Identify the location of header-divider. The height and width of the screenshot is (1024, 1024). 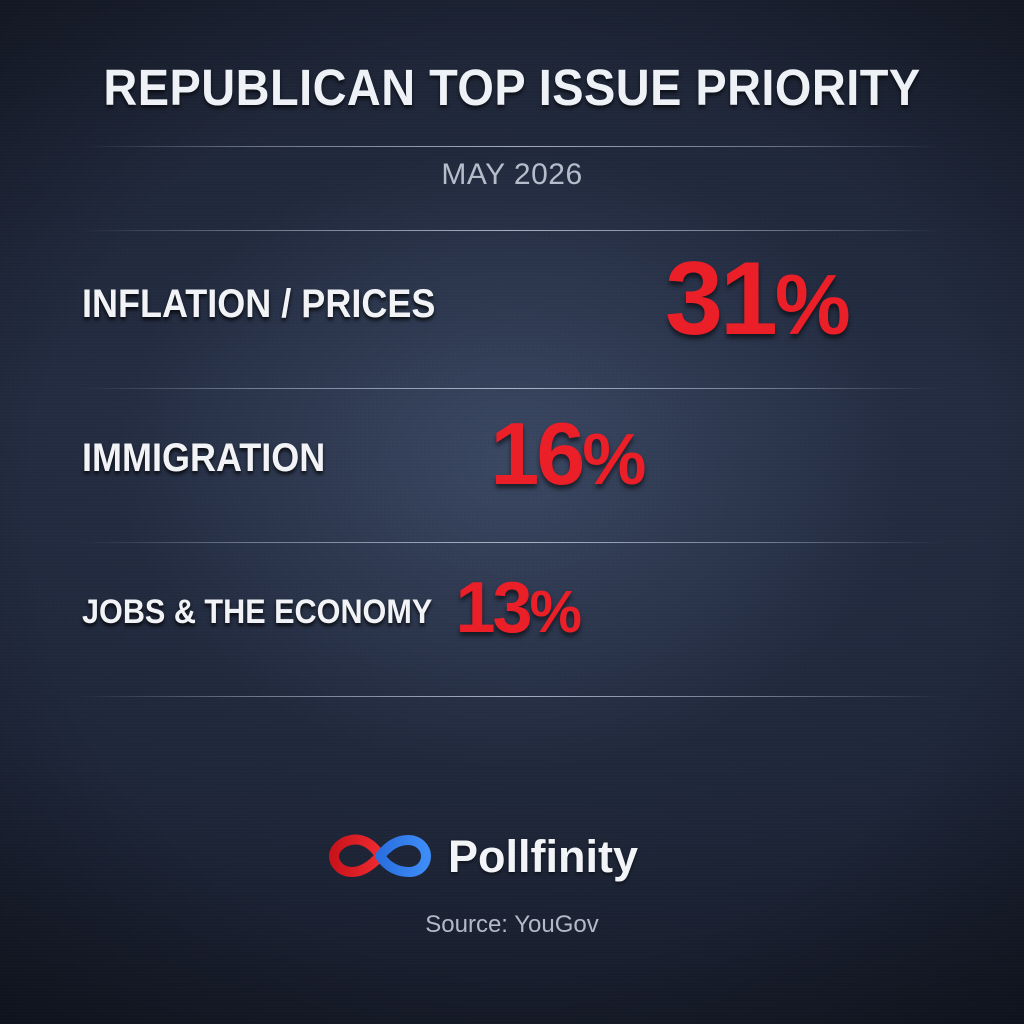
(512, 230).